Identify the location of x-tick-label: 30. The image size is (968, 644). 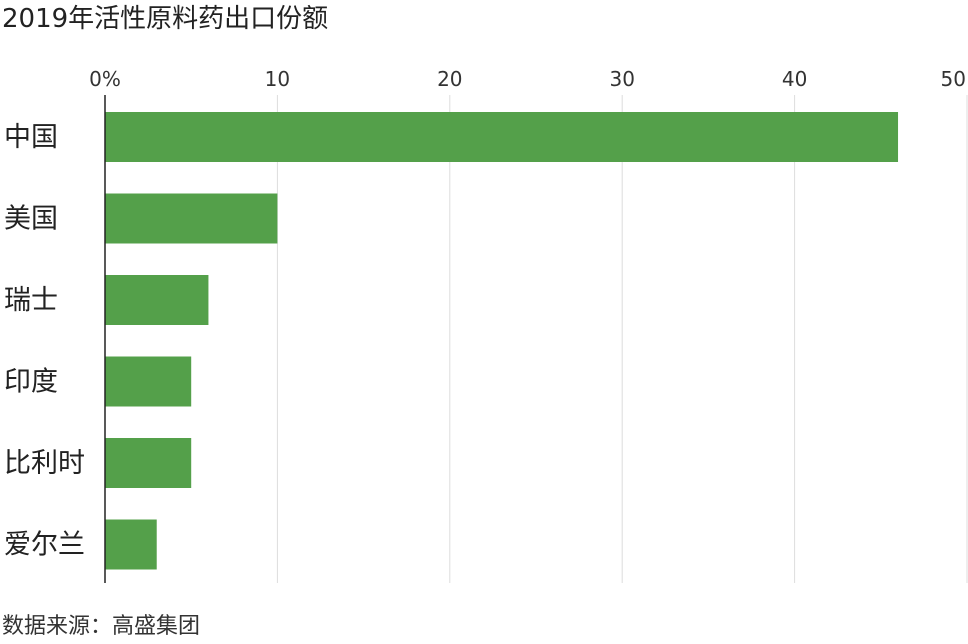
(621, 79).